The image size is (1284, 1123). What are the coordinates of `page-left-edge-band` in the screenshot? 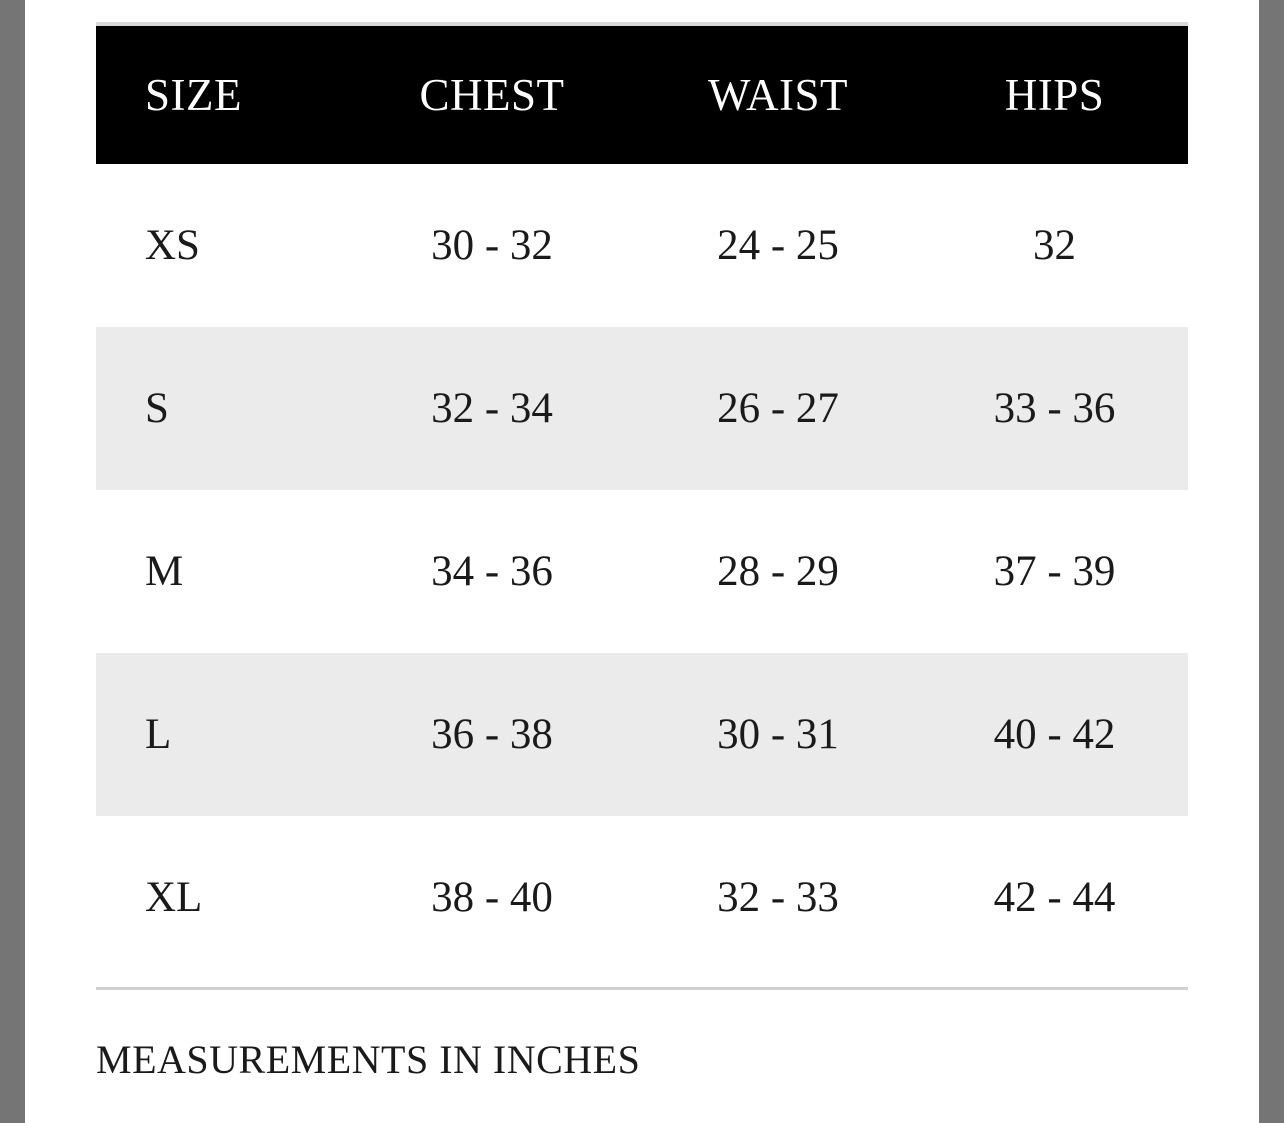 It's located at (12, 561).